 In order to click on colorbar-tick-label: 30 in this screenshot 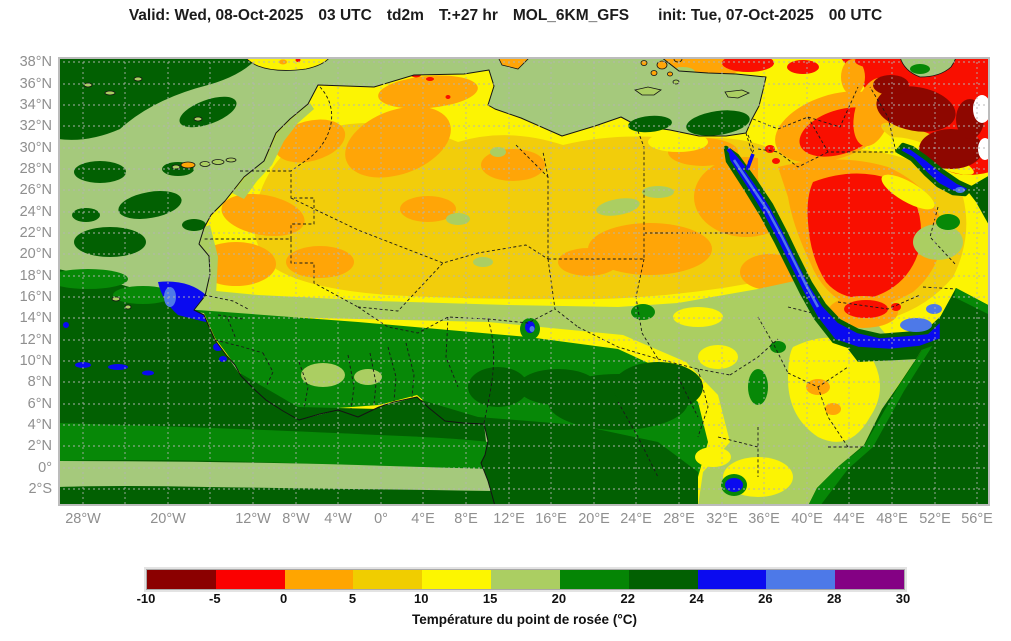, I will do `click(903, 598)`.